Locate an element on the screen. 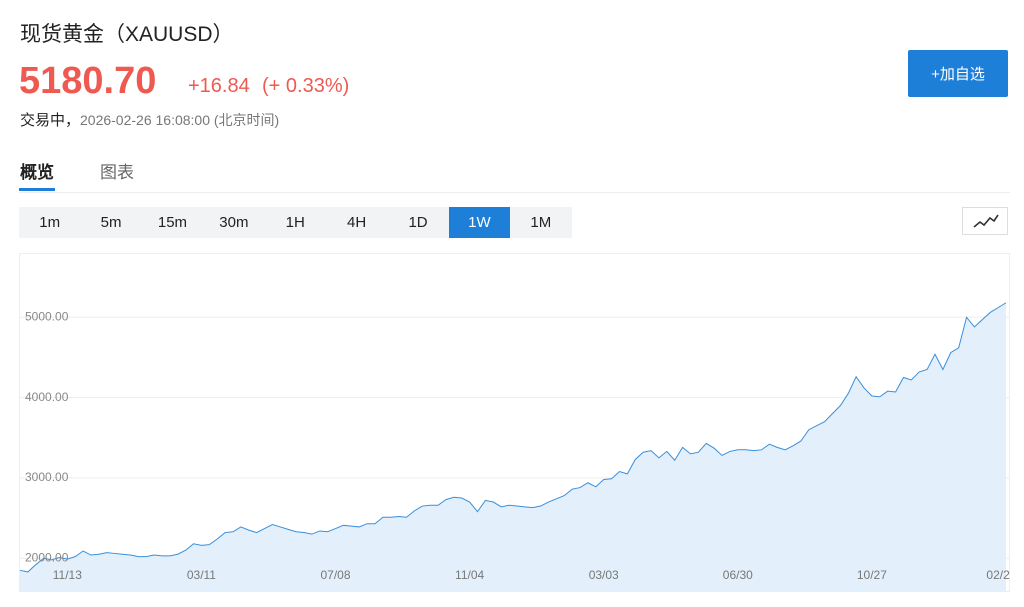 This screenshot has width=1024, height=607. chart-type-button is located at coordinates (985, 221).